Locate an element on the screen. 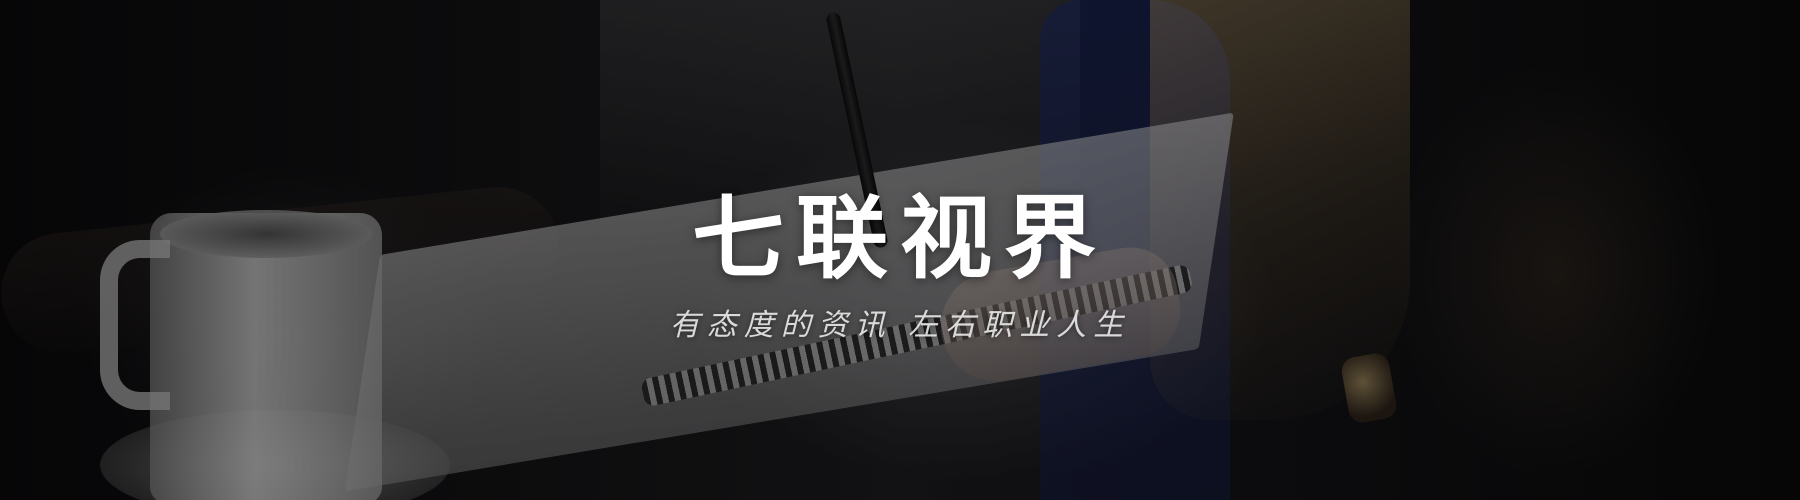 This screenshot has width=1800, height=500. background-mug-rim is located at coordinates (266, 234).